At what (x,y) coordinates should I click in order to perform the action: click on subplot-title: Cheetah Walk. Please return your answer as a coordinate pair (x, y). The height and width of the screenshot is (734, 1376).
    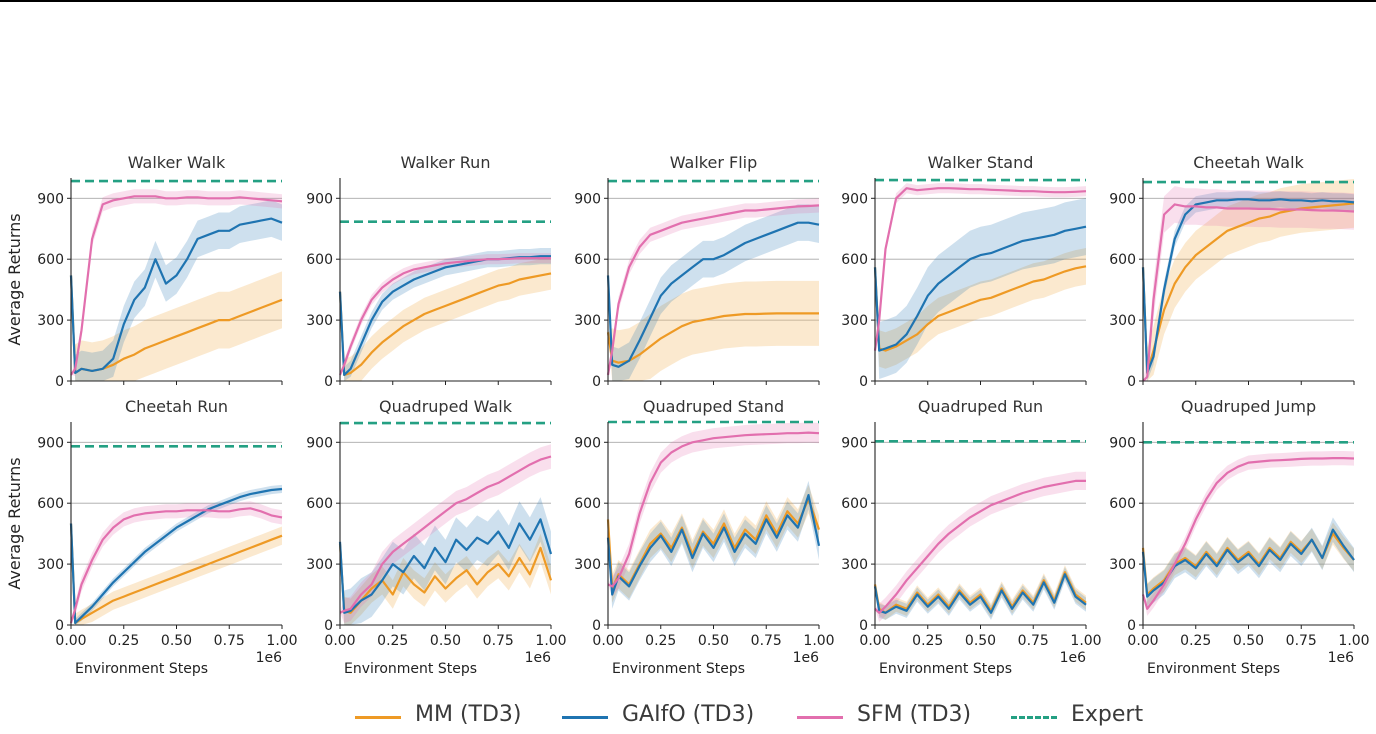
    Looking at the image, I should click on (1248, 162).